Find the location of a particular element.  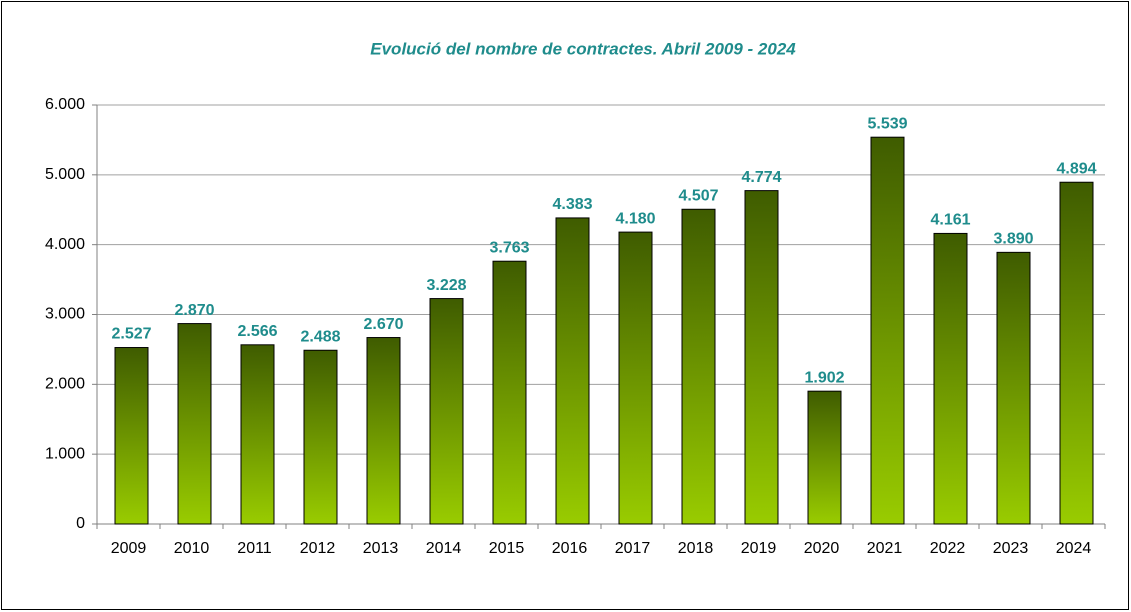

x-tick-label: 2010 is located at coordinates (192, 548).